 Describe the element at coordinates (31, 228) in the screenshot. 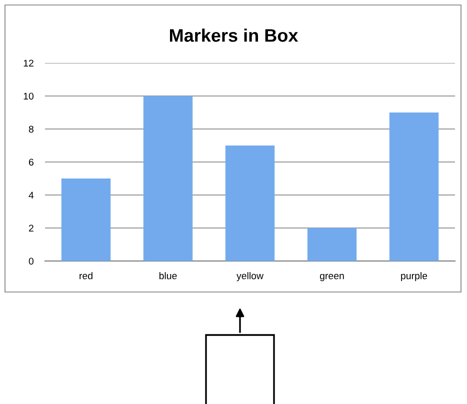

I see `y-tick-label: 2` at that location.